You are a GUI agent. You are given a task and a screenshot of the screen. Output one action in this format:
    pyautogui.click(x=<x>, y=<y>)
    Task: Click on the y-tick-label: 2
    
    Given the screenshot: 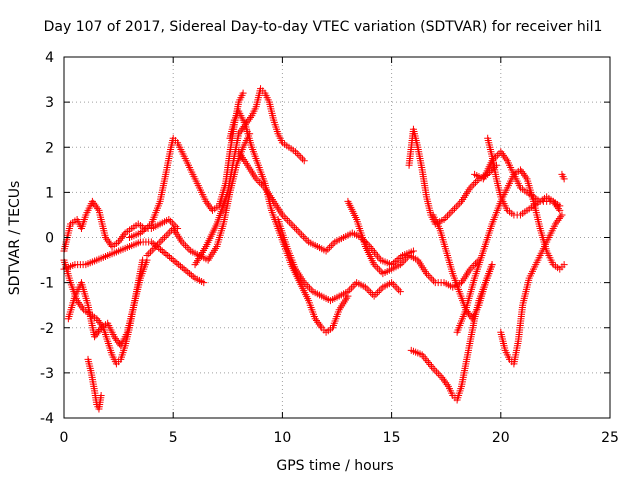 What is the action you would take?
    pyautogui.click(x=49, y=148)
    